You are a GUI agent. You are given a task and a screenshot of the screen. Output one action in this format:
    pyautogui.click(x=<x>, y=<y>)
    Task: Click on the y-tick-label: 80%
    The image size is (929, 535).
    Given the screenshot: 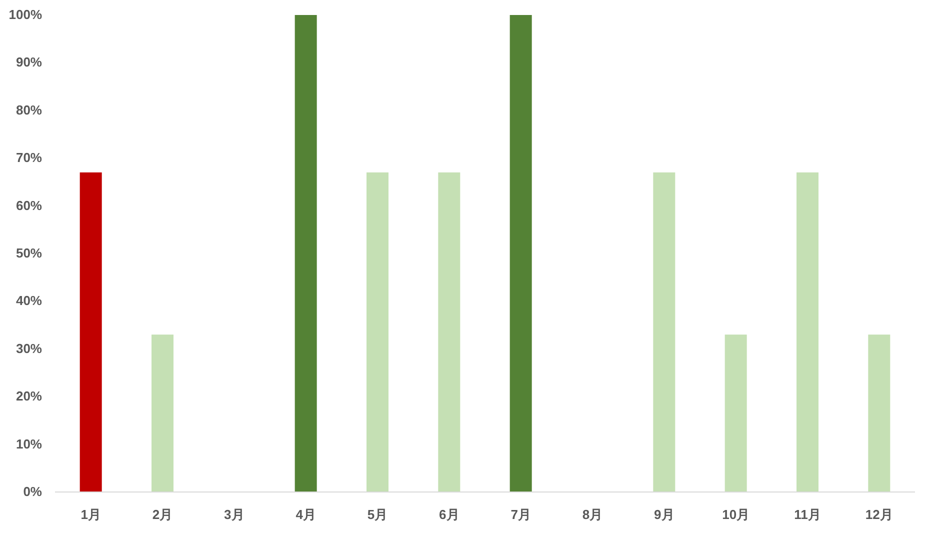 What is the action you would take?
    pyautogui.click(x=29, y=110)
    